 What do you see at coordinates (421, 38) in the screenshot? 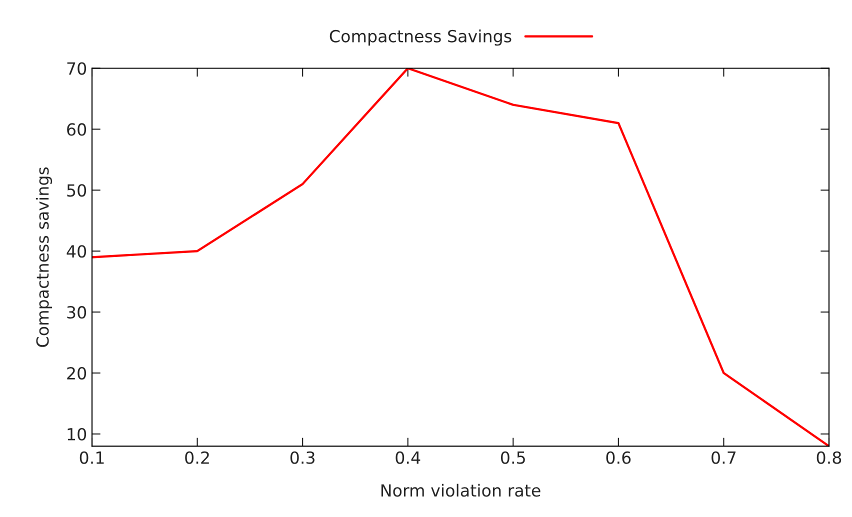
I see `legend-label: Compactness Savings` at bounding box center [421, 38].